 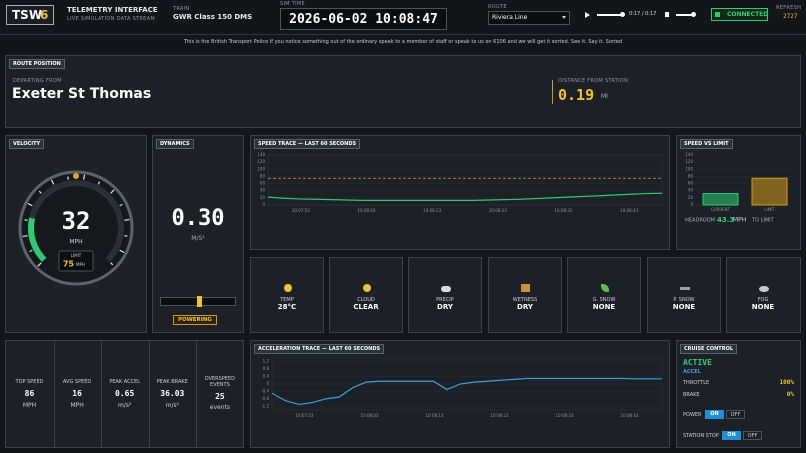 What do you see at coordinates (181, 9) in the screenshot?
I see `train-label: TRAIN` at bounding box center [181, 9].